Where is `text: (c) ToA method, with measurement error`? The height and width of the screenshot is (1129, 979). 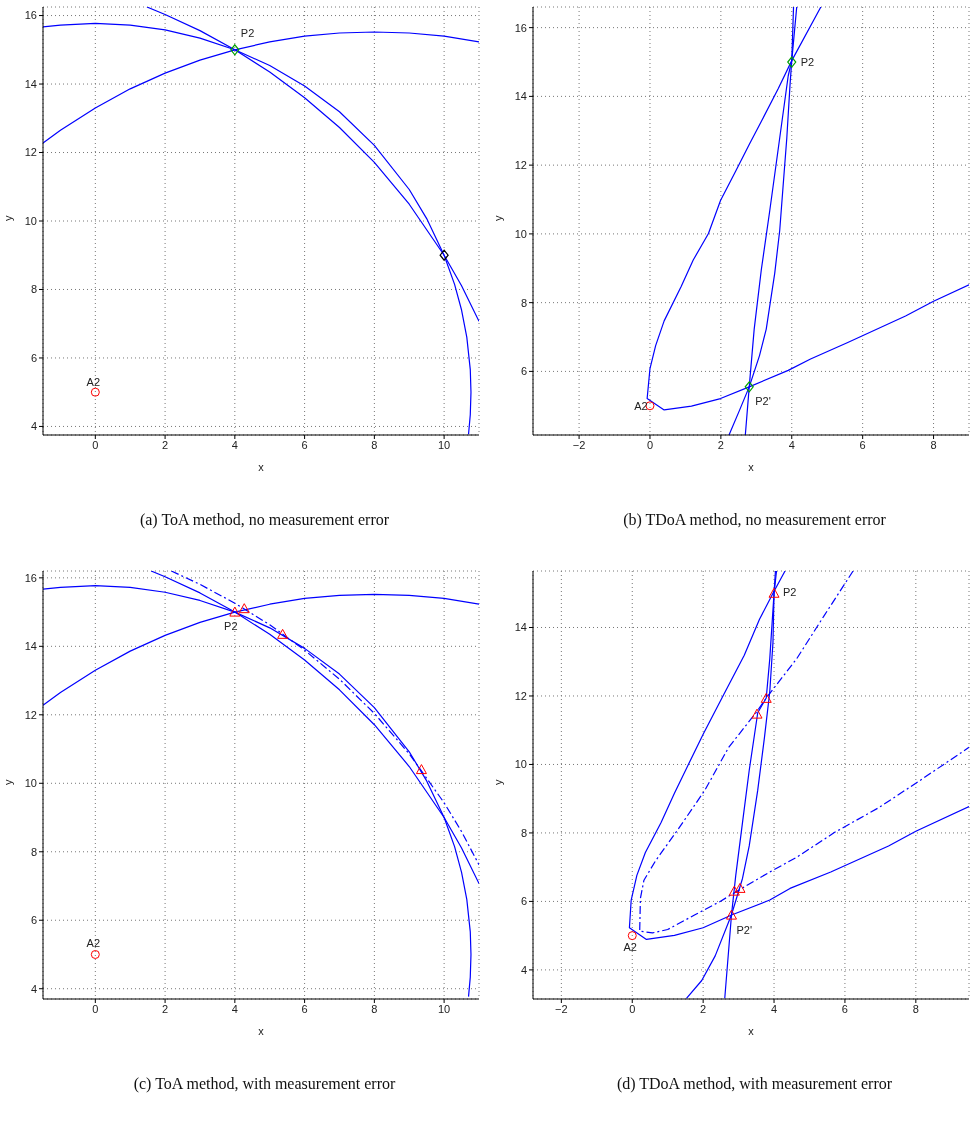 text: (c) ToA method, with measurement error is located at coordinates (264, 1084).